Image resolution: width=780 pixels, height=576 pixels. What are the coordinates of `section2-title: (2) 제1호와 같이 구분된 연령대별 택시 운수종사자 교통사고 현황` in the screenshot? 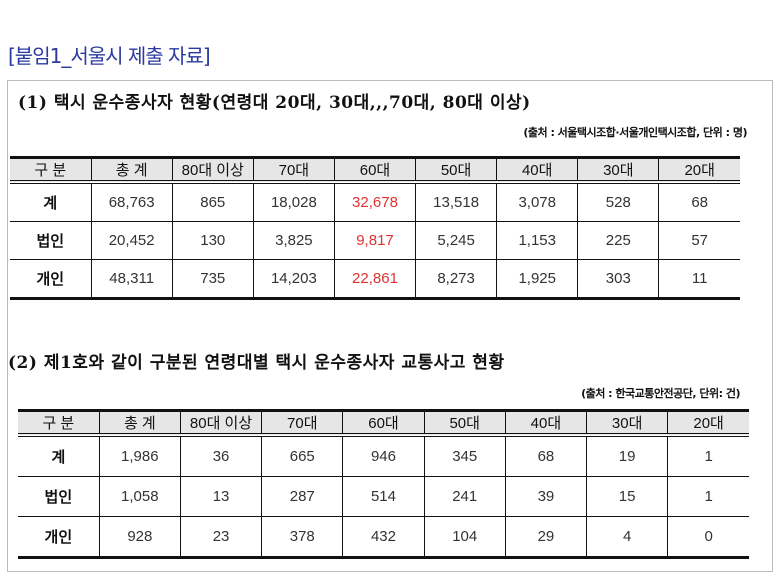 It's located at (256, 363).